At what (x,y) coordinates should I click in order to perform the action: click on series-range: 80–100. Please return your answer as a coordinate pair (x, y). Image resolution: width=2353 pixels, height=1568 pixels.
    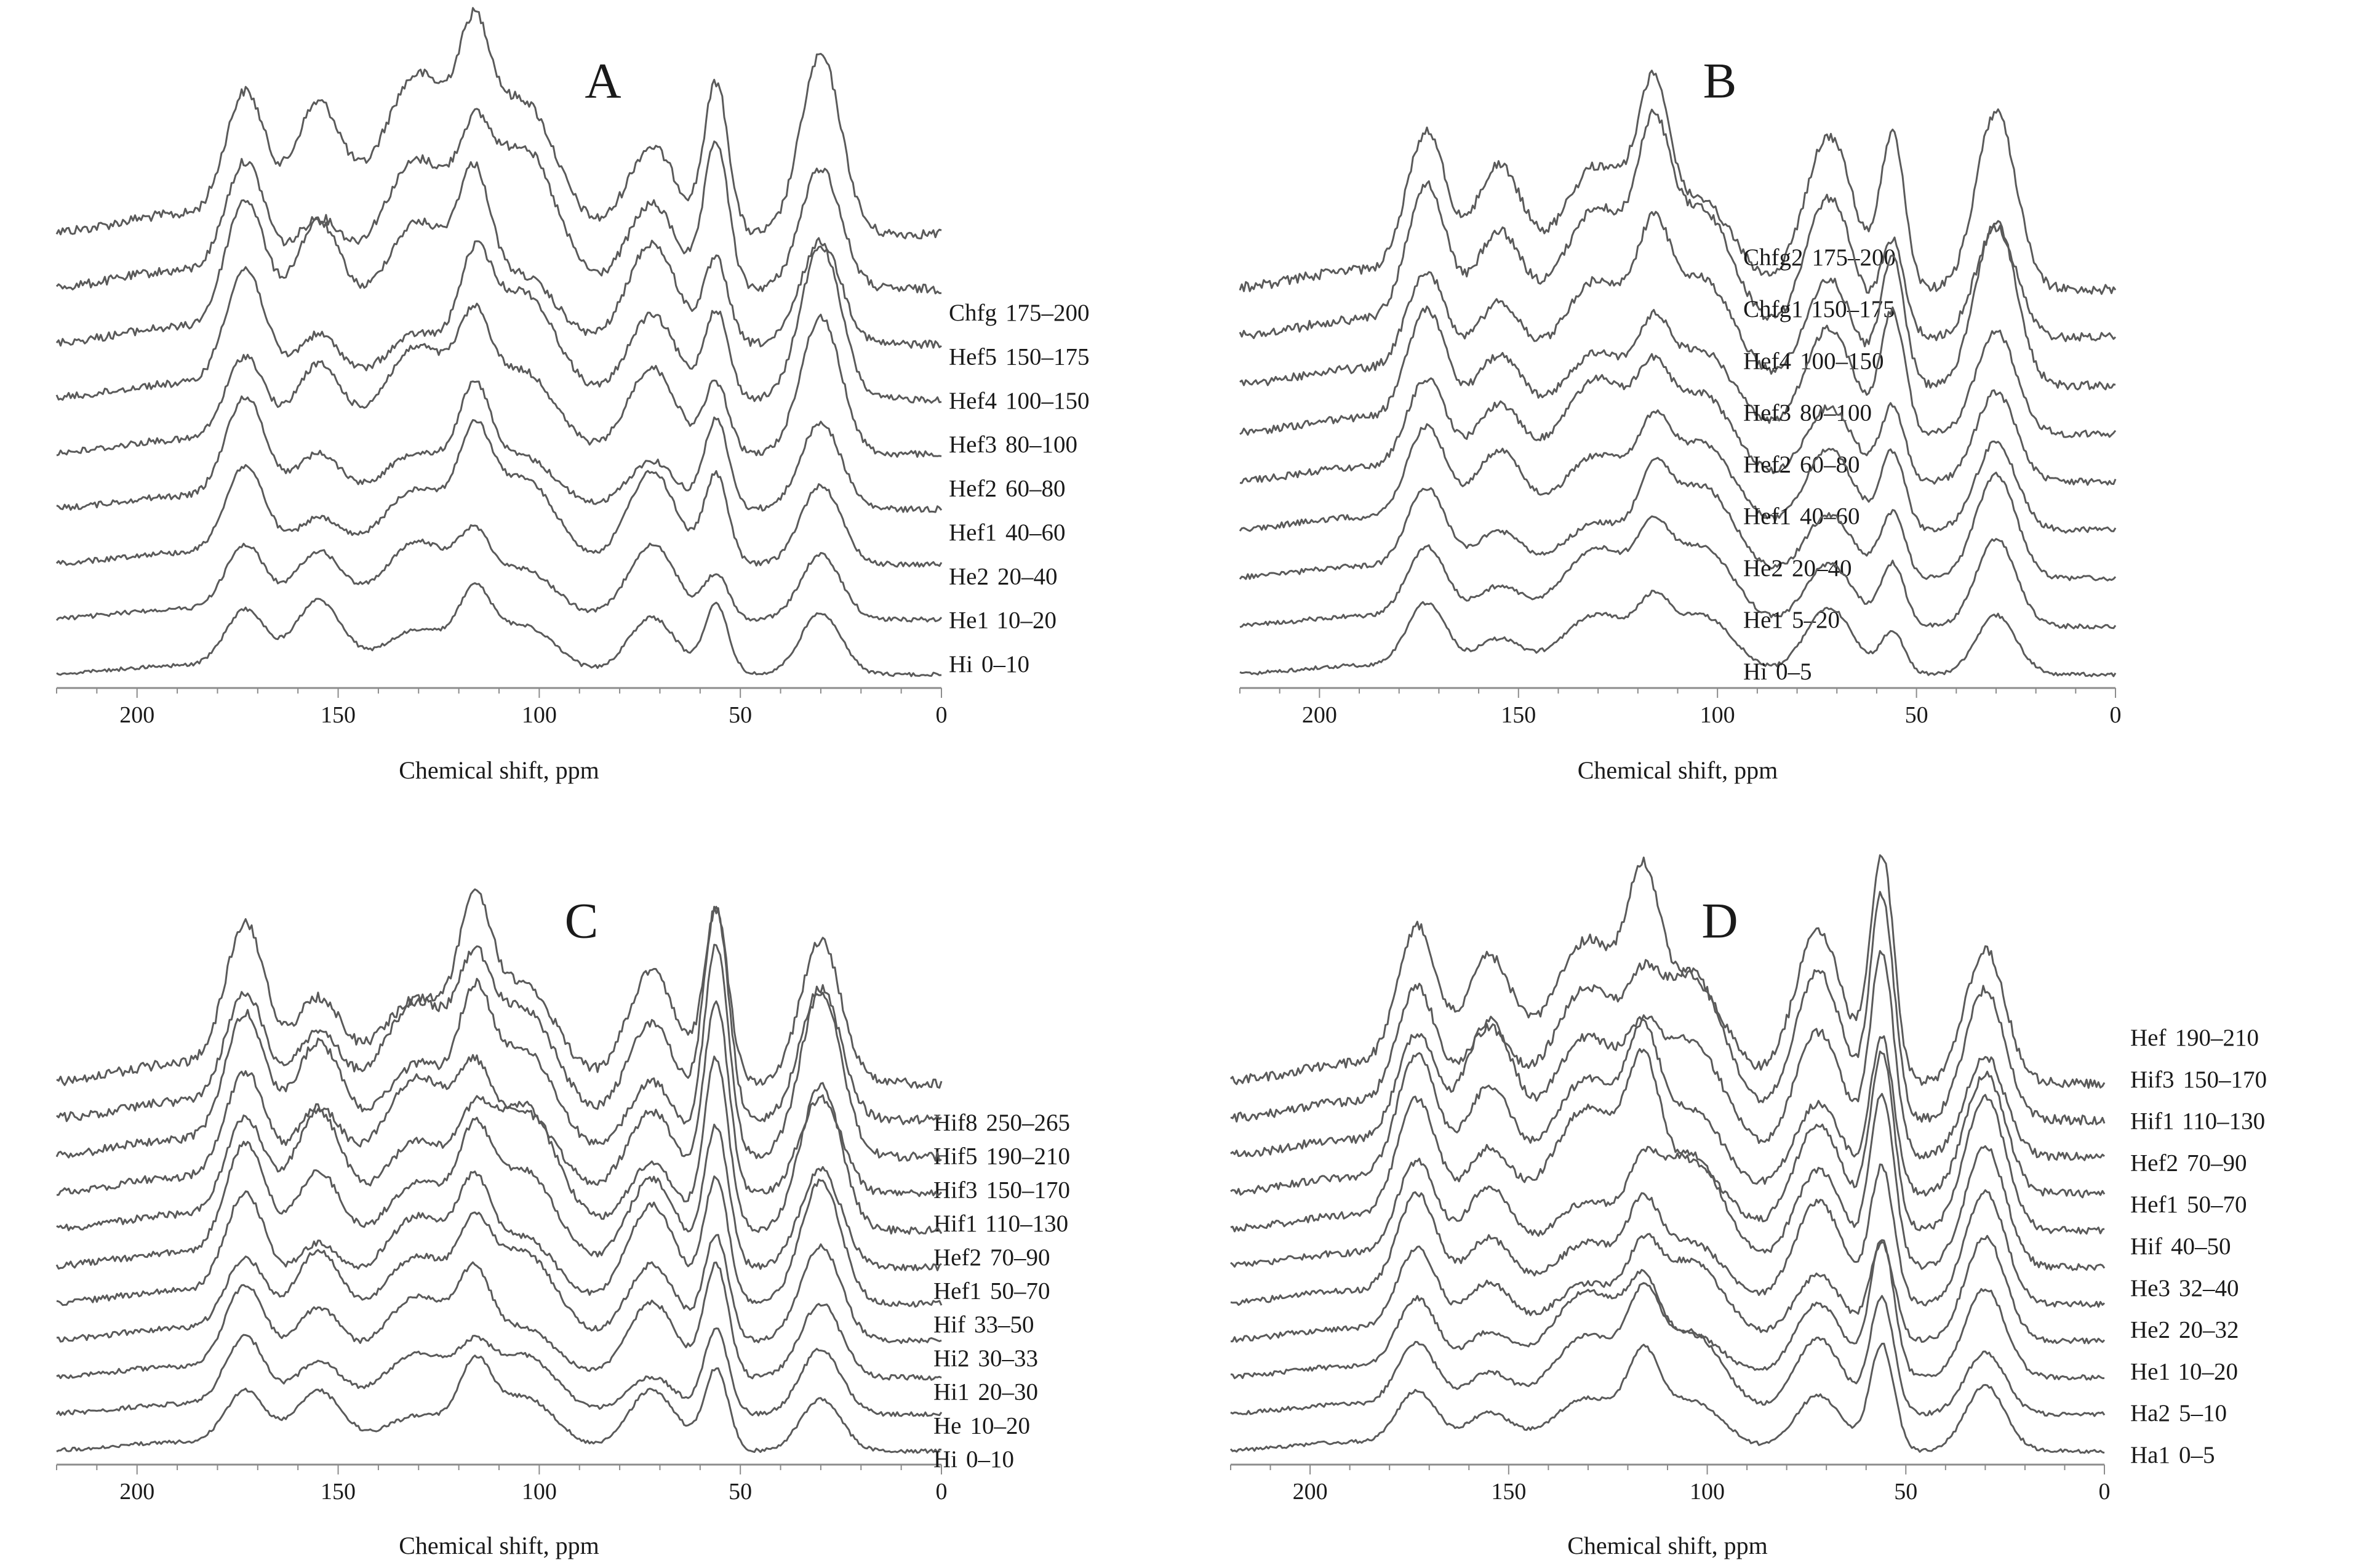
    Looking at the image, I should click on (1041, 444).